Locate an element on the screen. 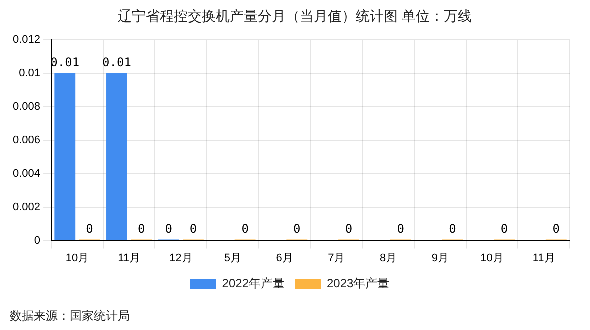 This screenshot has height=330, width=590. y-tick-label: 0.004 is located at coordinates (26, 174).